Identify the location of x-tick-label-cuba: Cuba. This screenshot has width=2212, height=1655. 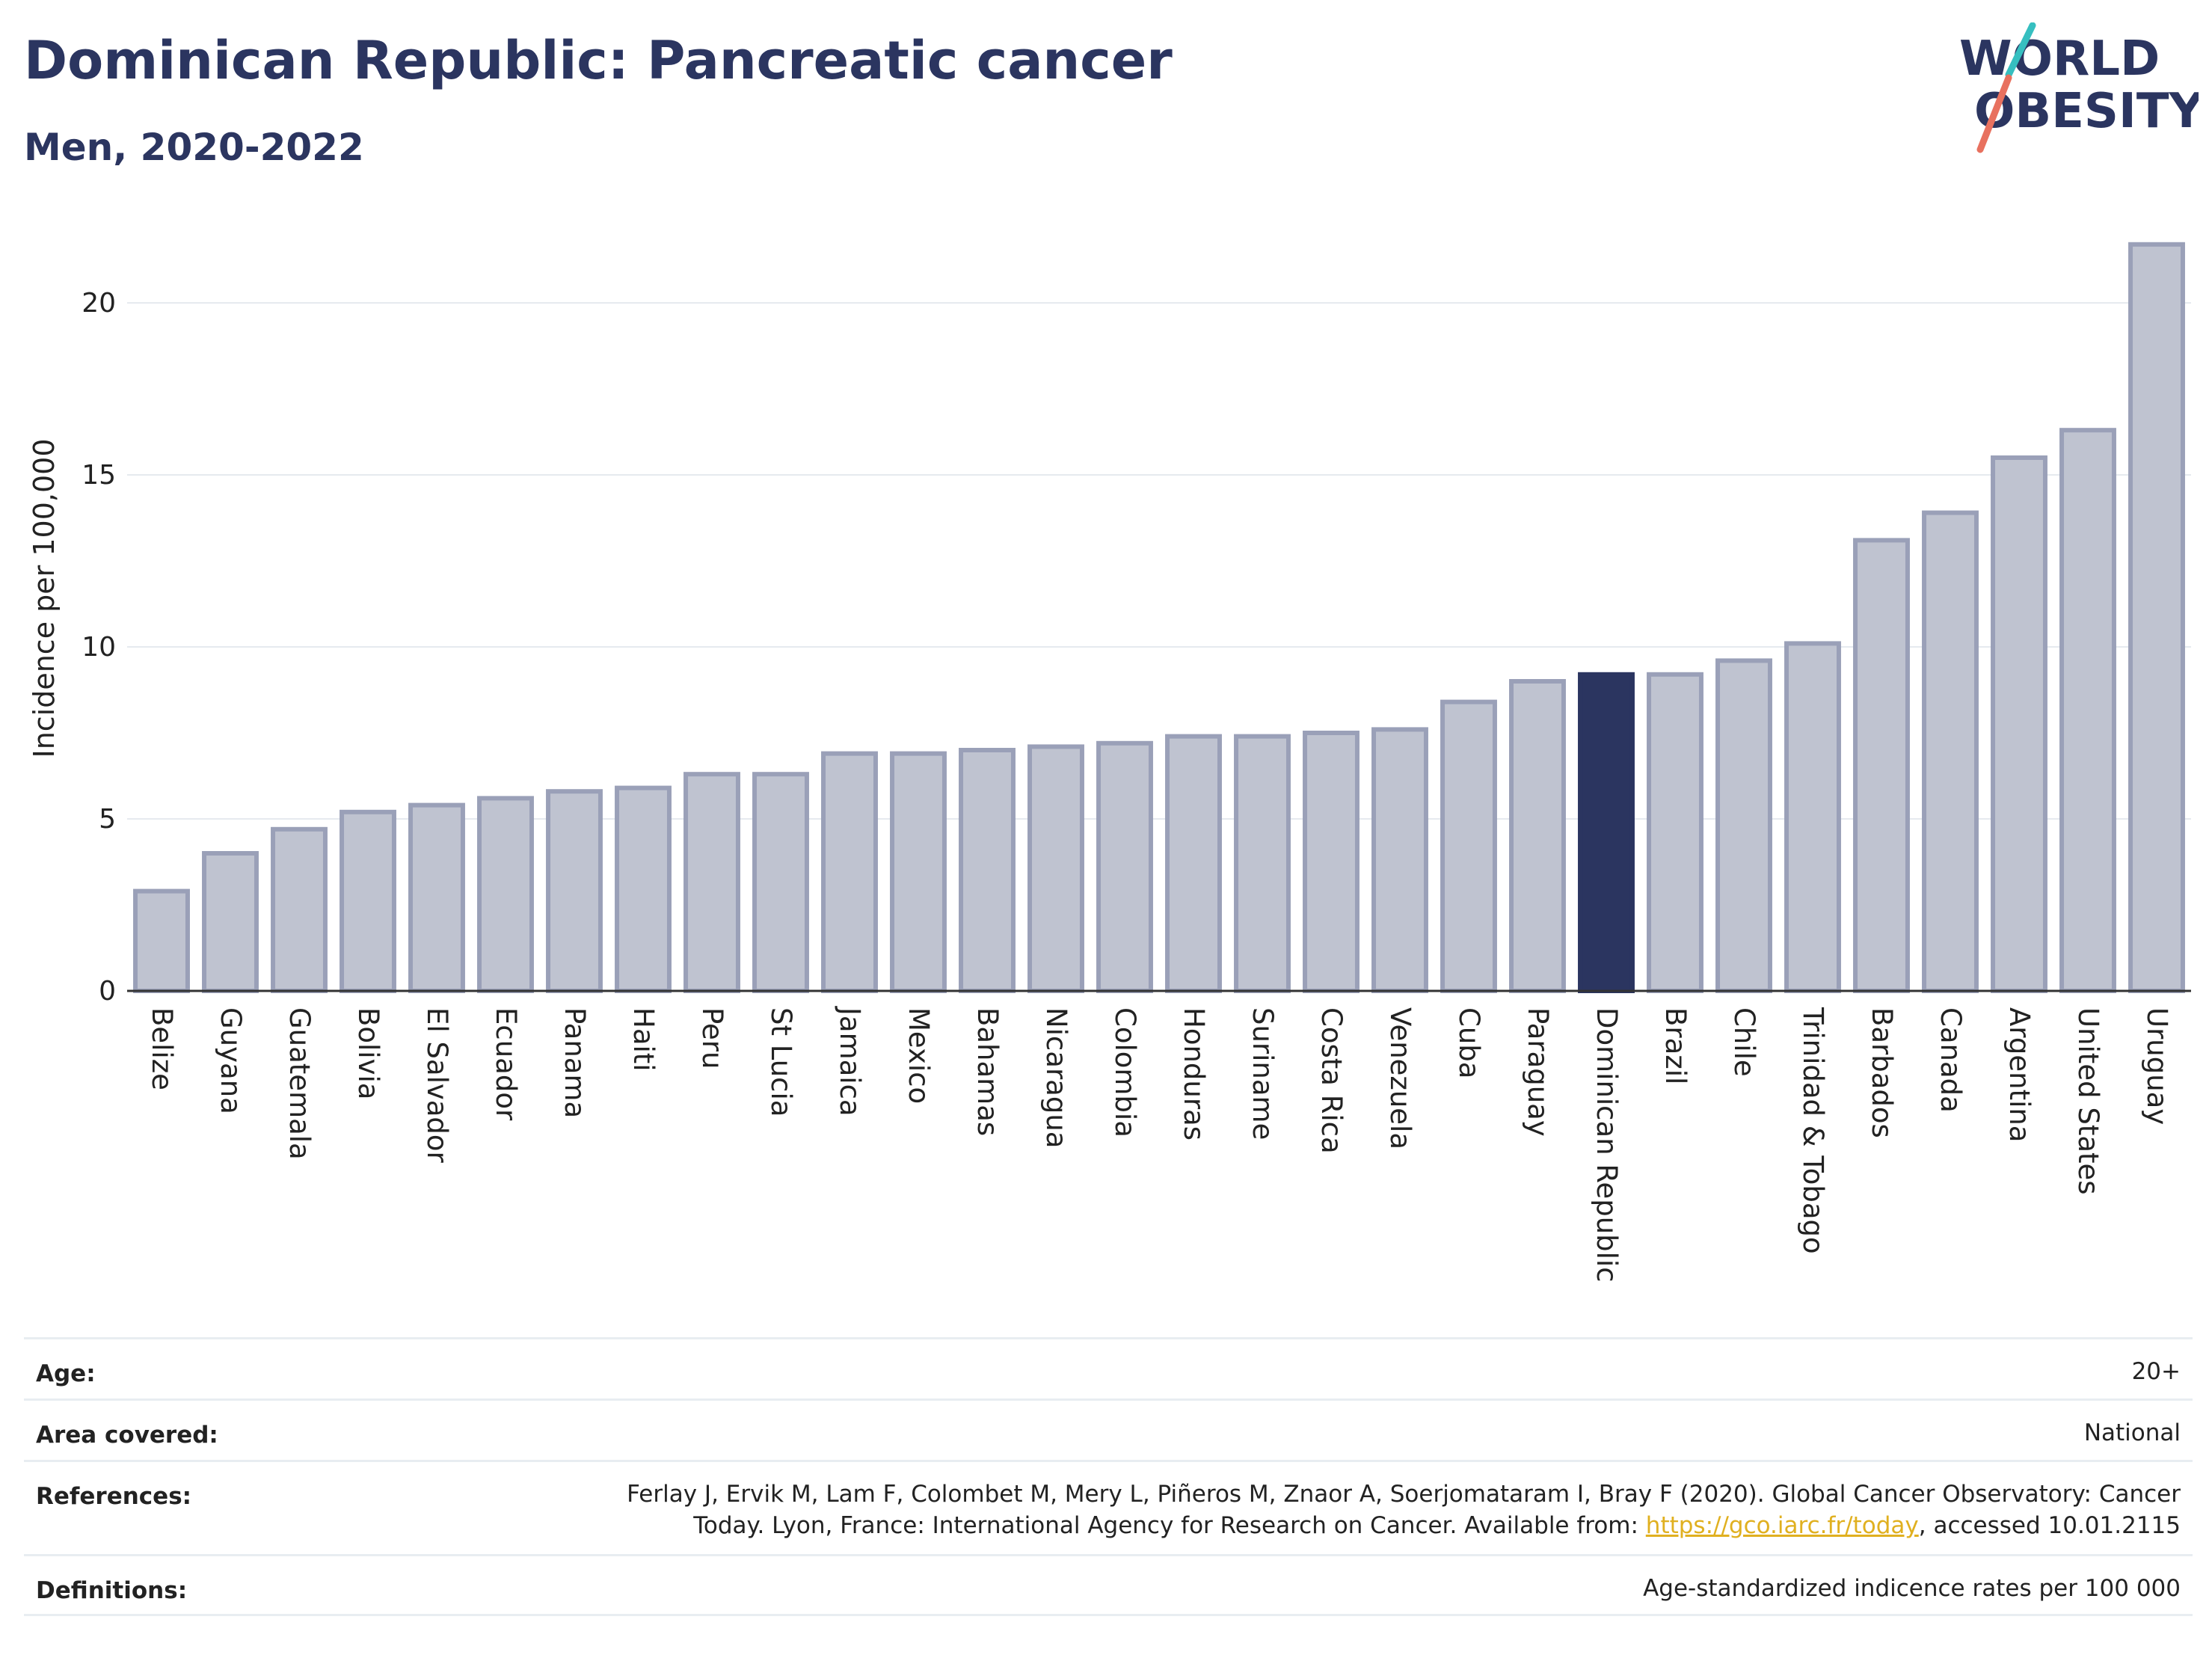
(1469, 1042).